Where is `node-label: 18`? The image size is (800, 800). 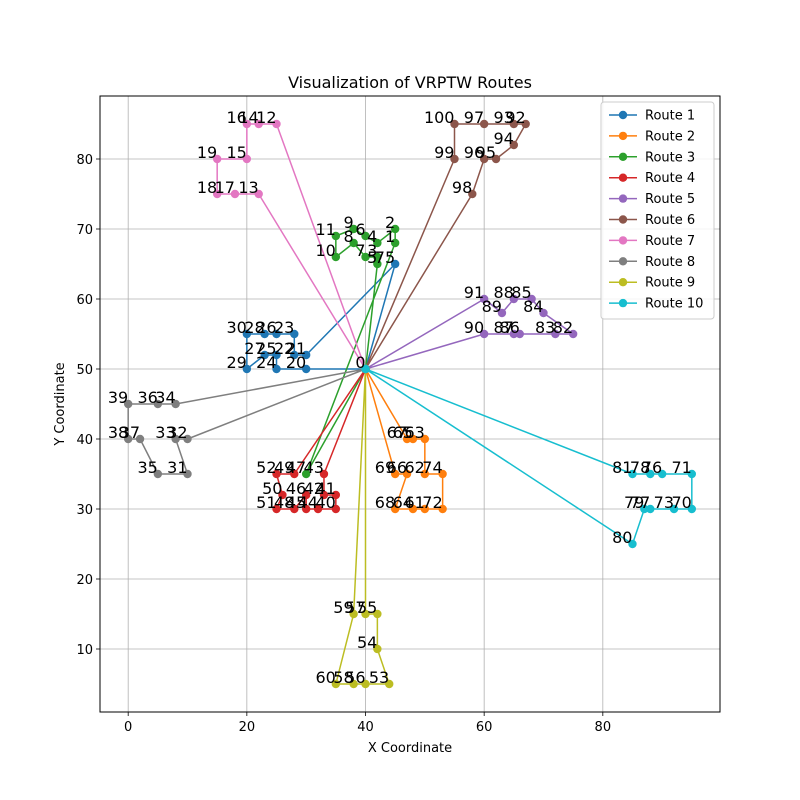
node-label: 18 is located at coordinates (207, 187).